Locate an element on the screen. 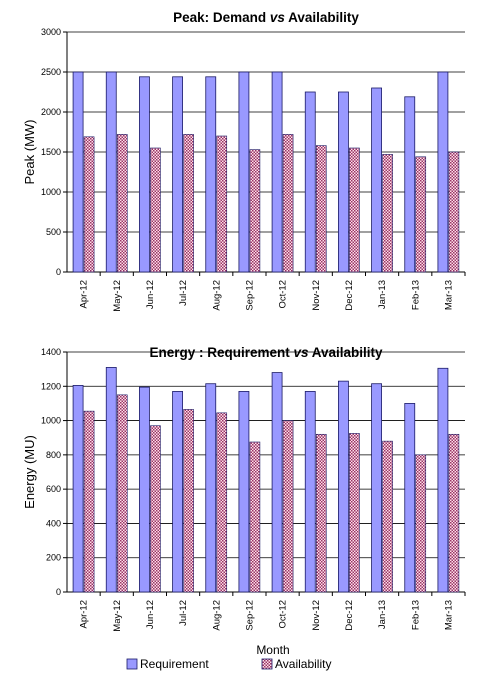  y-tick-label: 600 is located at coordinates (53, 489).